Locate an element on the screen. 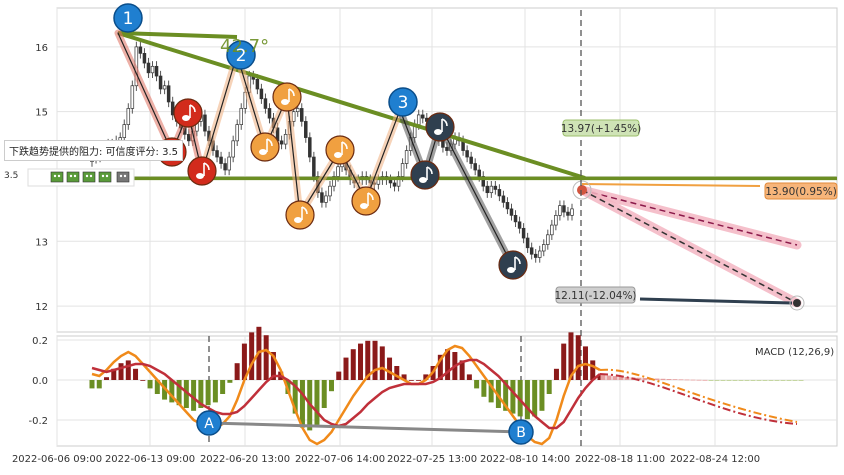 This screenshot has height=475, width=844. resistance-tooltip: 下跌趋势提供的阻力: 可信度评分: 3.5 is located at coordinates (94, 150).